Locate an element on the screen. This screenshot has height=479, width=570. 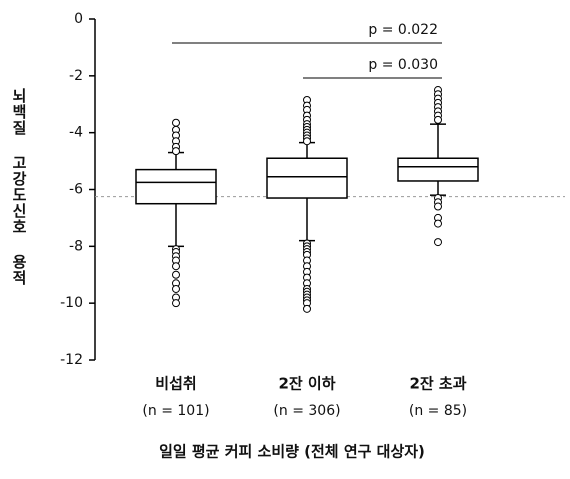
p-value-label: p = 0.030 is located at coordinates (403, 65).